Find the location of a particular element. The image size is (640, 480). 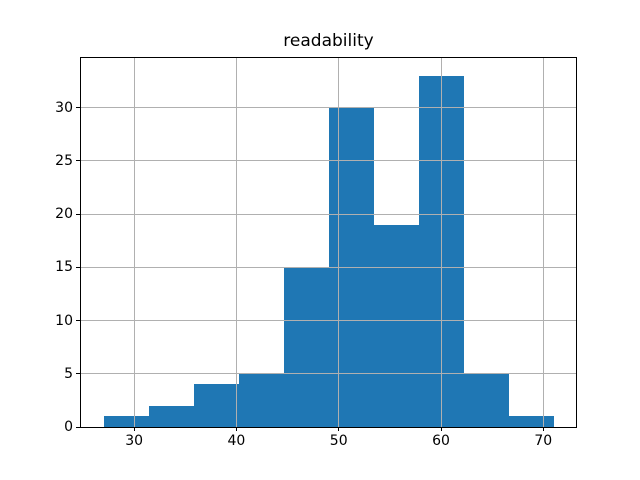

y-tick-label: 0 is located at coordinates (68, 427).